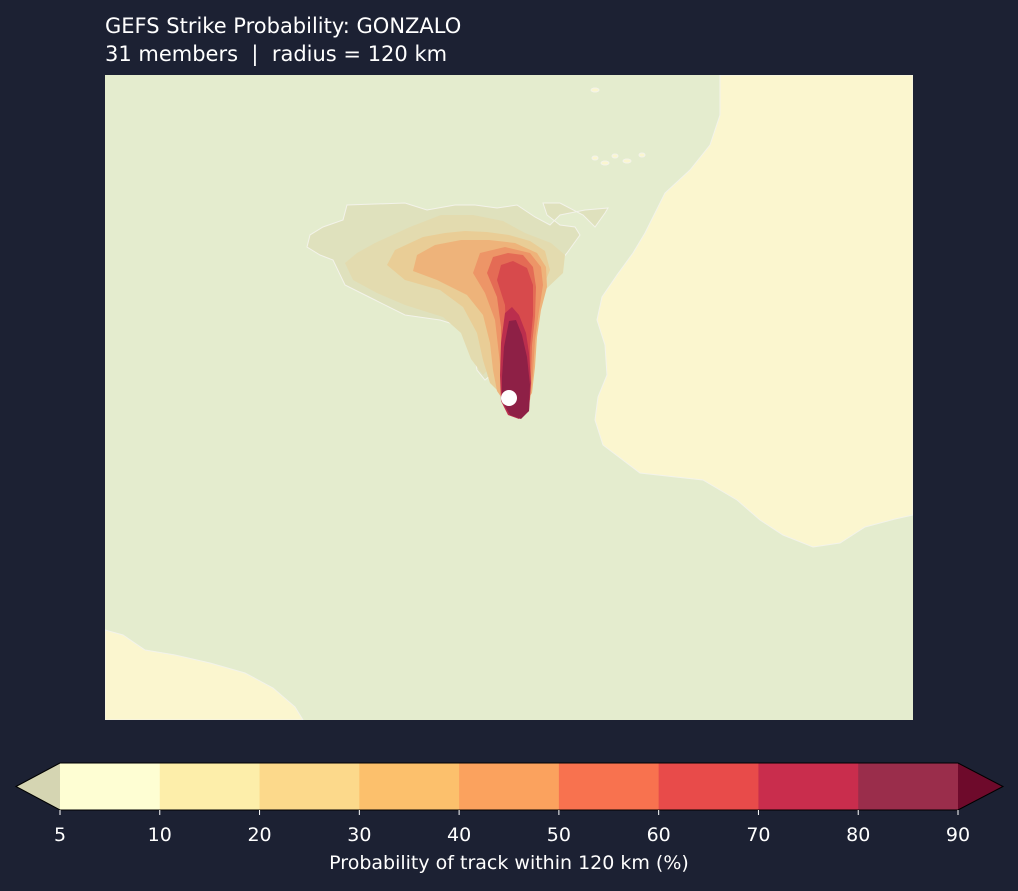 This screenshot has width=1018, height=891. What do you see at coordinates (276, 54) in the screenshot?
I see `map-subtitle: 31 members | radius = 120 km` at bounding box center [276, 54].